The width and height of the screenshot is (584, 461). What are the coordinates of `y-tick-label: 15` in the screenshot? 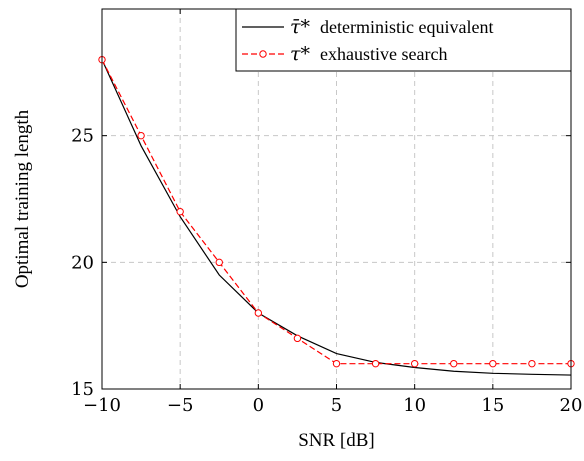 It's located at (82, 389).